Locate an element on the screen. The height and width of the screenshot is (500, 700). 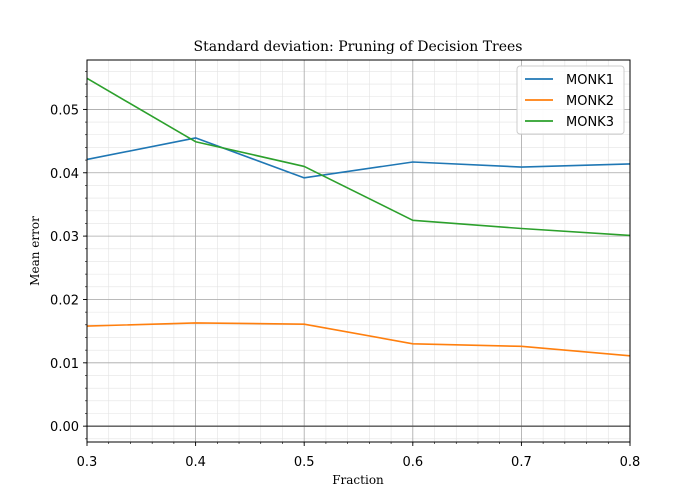
y-axis-label: Mean error is located at coordinates (35, 251).